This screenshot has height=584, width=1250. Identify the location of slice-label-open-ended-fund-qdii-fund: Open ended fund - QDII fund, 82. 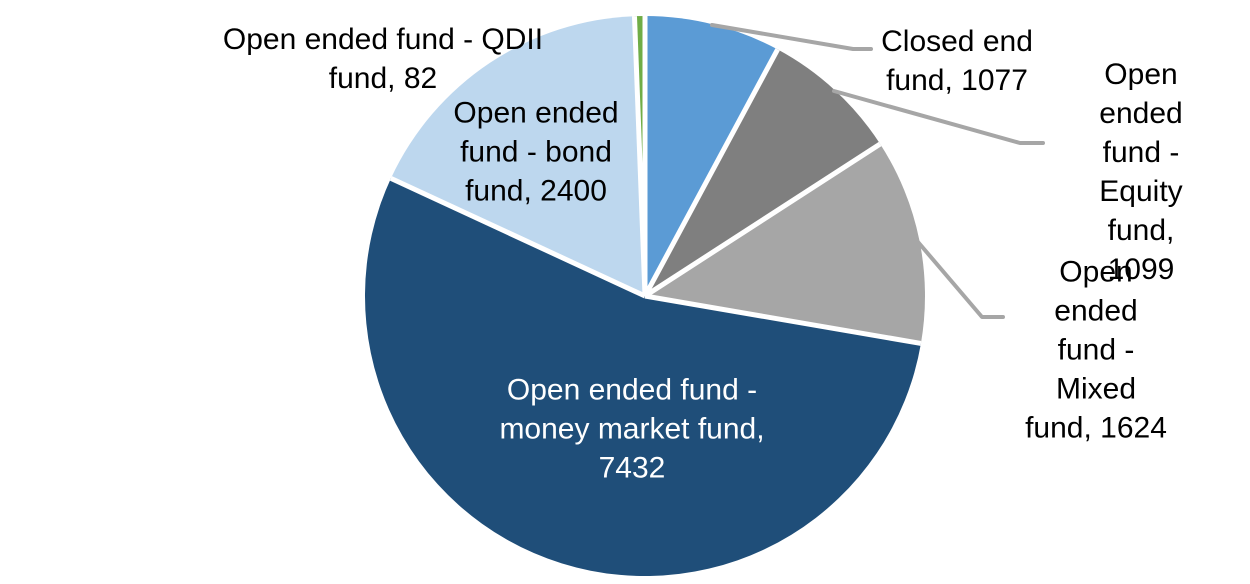
(383, 59).